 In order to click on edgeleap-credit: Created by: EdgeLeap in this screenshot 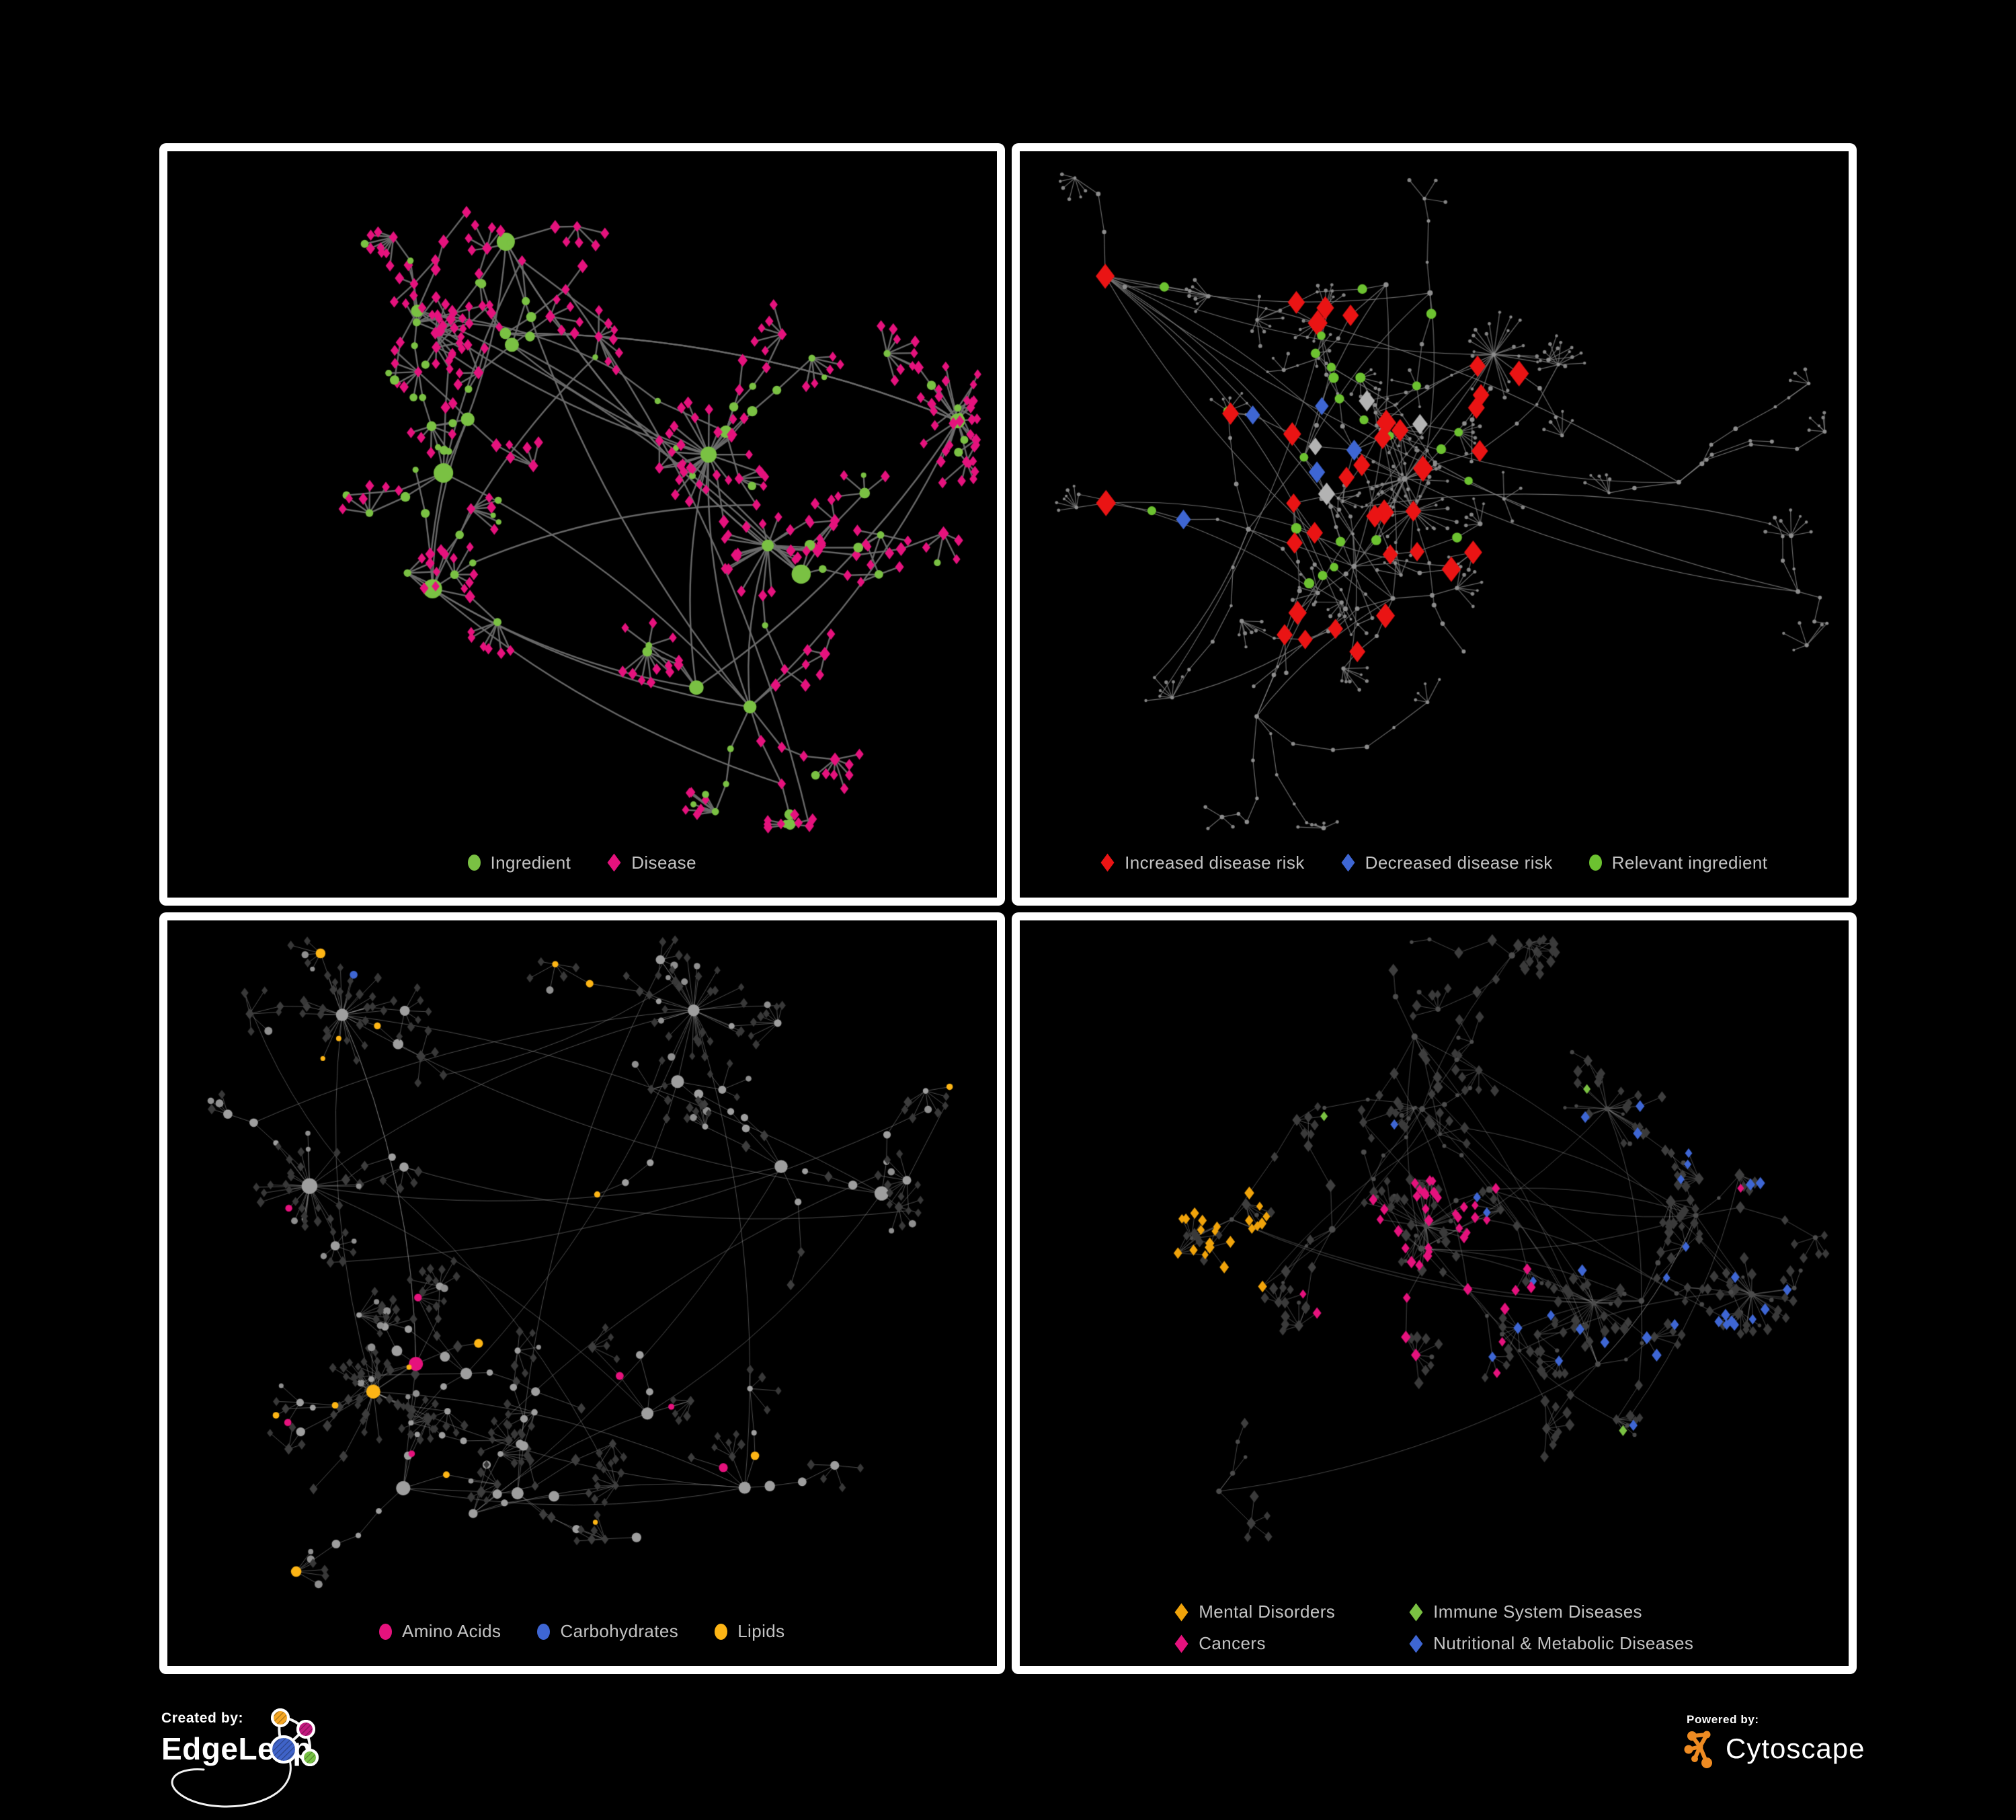, I will do `click(349, 1763)`.